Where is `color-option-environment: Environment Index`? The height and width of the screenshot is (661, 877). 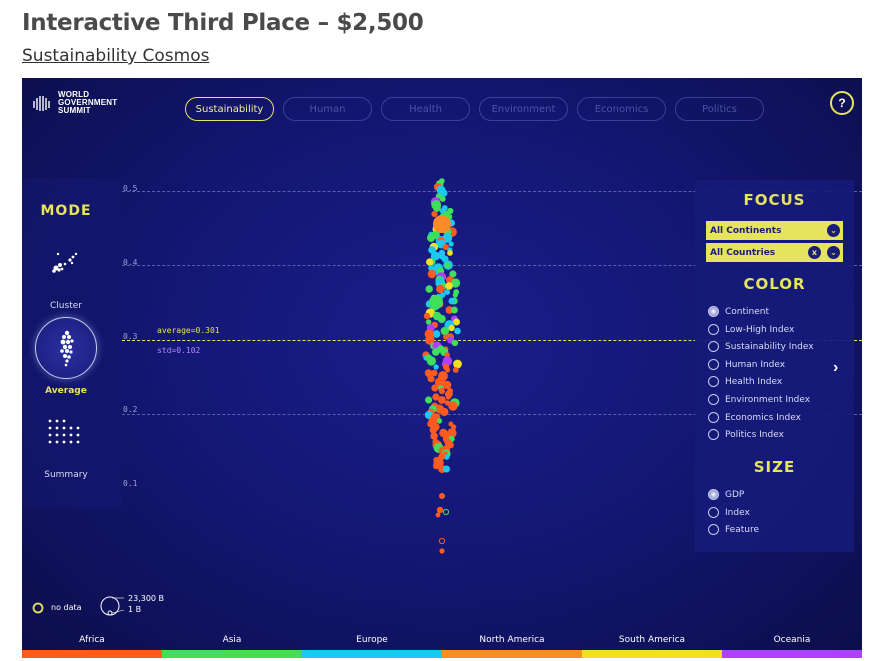
color-option-environment: Environment Index is located at coordinates (759, 399).